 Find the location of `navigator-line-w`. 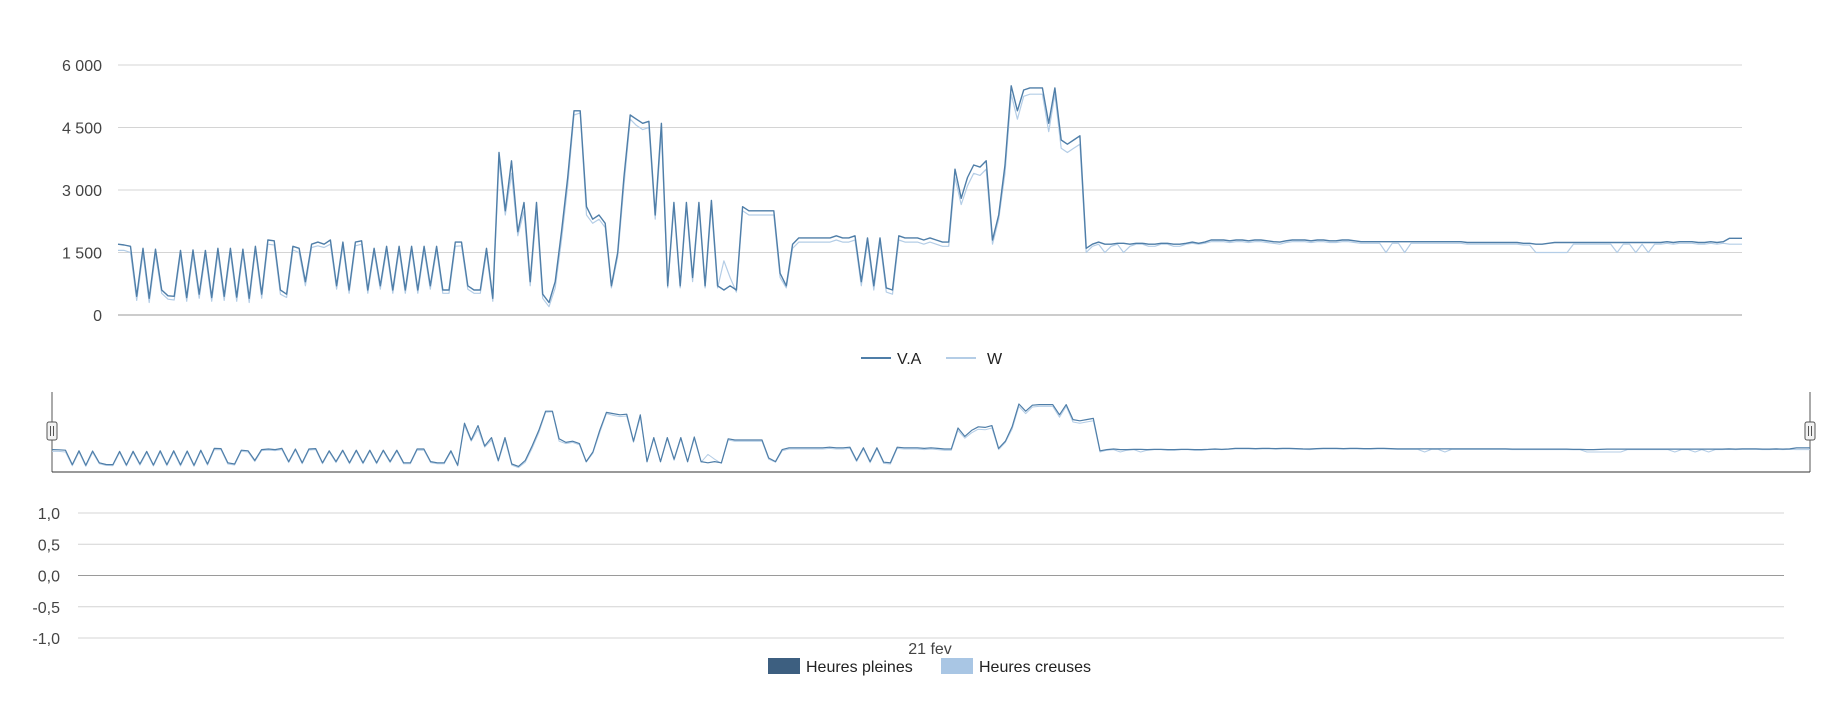

navigator-line-w is located at coordinates (931, 437).